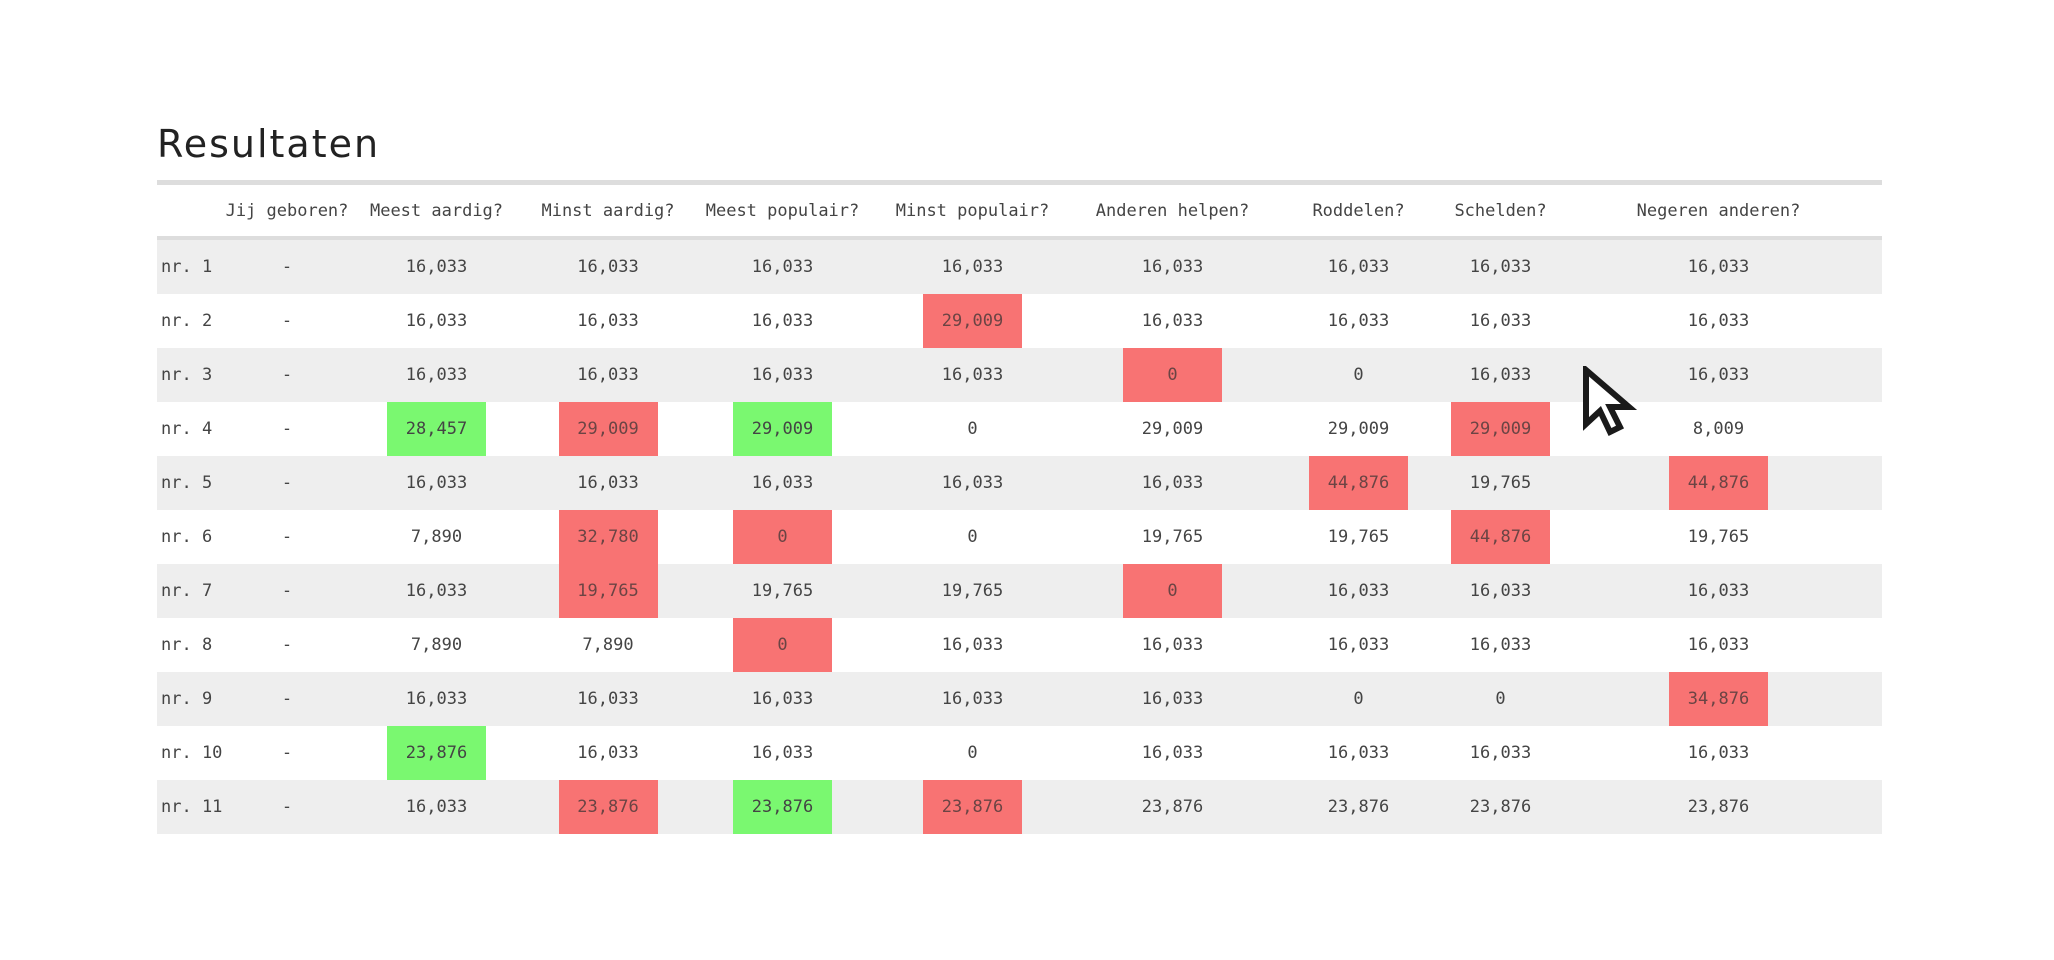 This screenshot has height=960, width=2054. Describe the element at coordinates (187, 429) in the screenshot. I see `row-label: nr. 4` at that location.